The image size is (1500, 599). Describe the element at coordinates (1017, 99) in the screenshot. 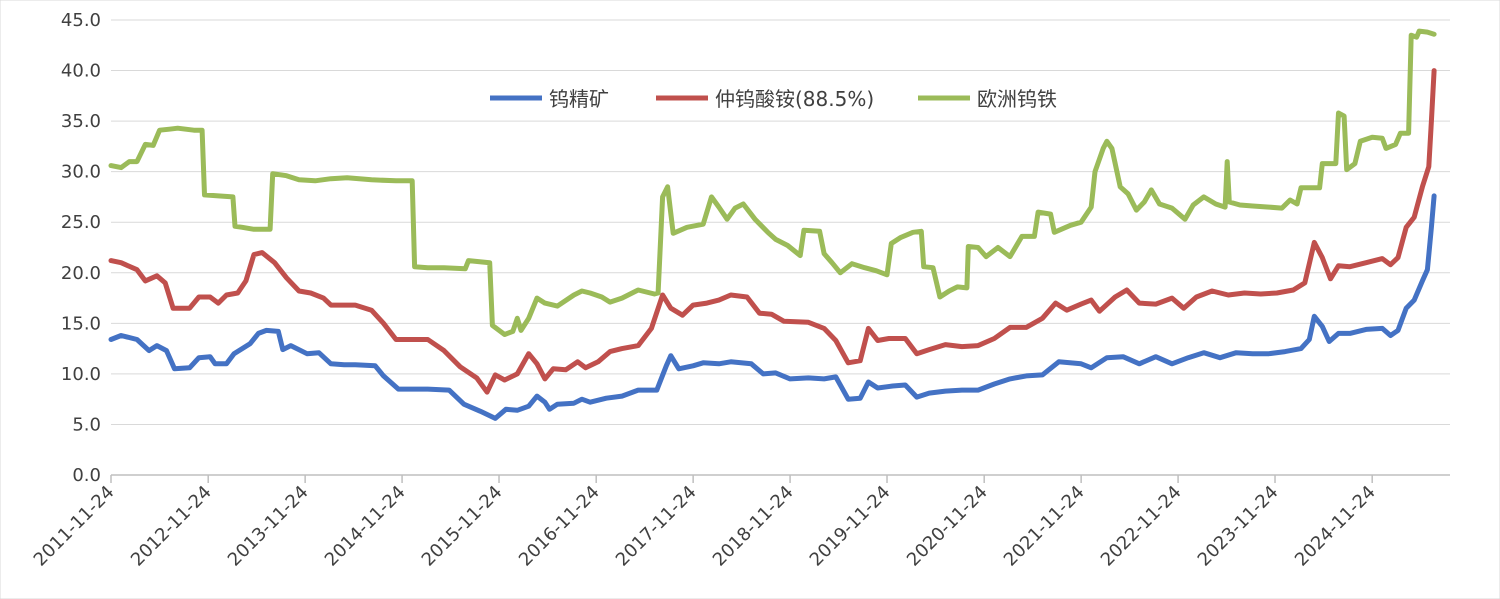

I see `legend-label: 欧洲钨铁` at that location.